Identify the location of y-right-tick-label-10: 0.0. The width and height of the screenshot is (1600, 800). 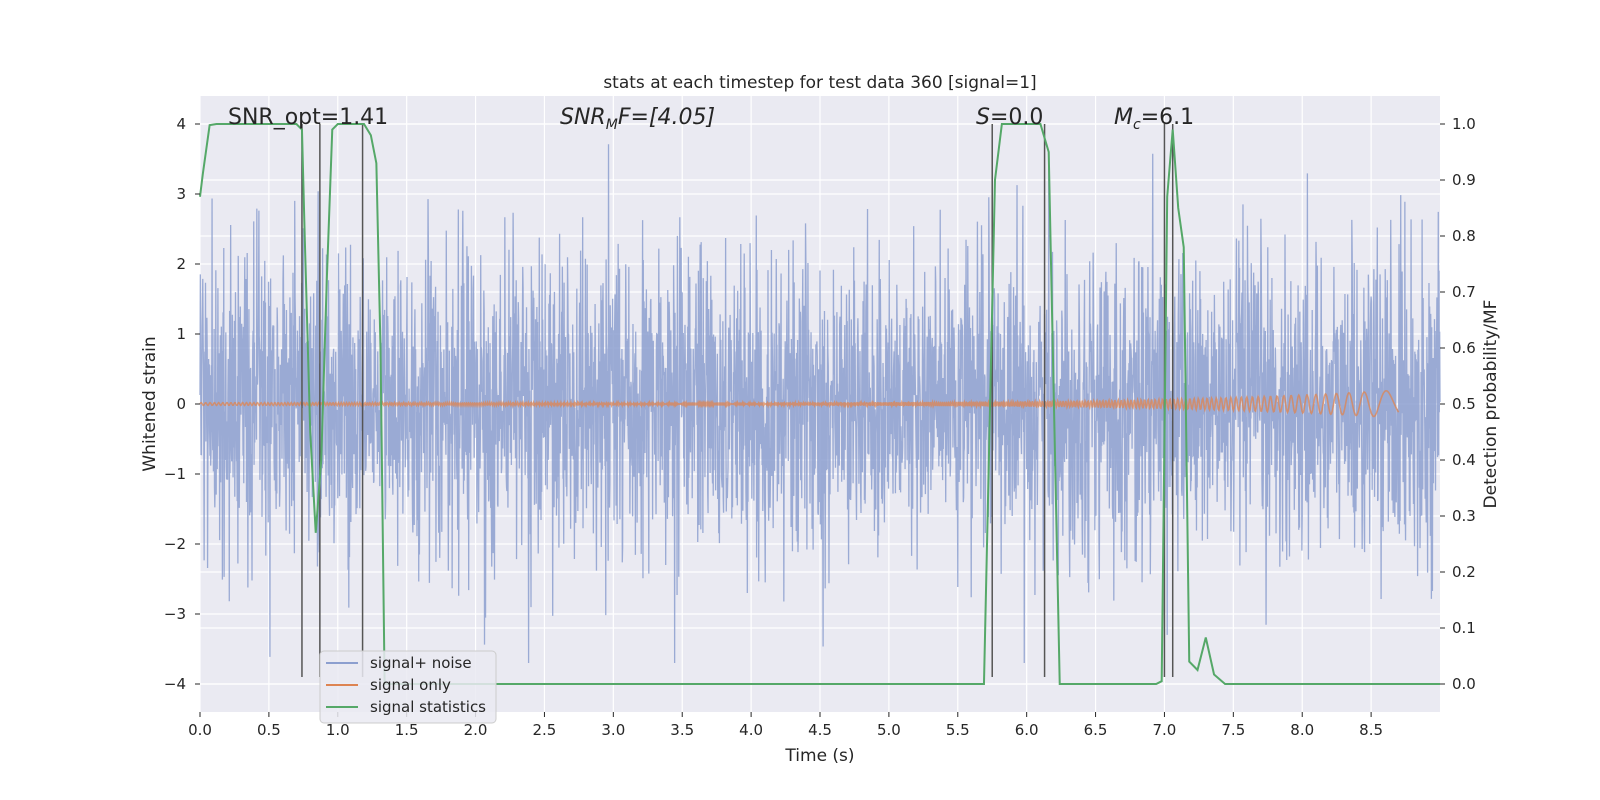
(1464, 684).